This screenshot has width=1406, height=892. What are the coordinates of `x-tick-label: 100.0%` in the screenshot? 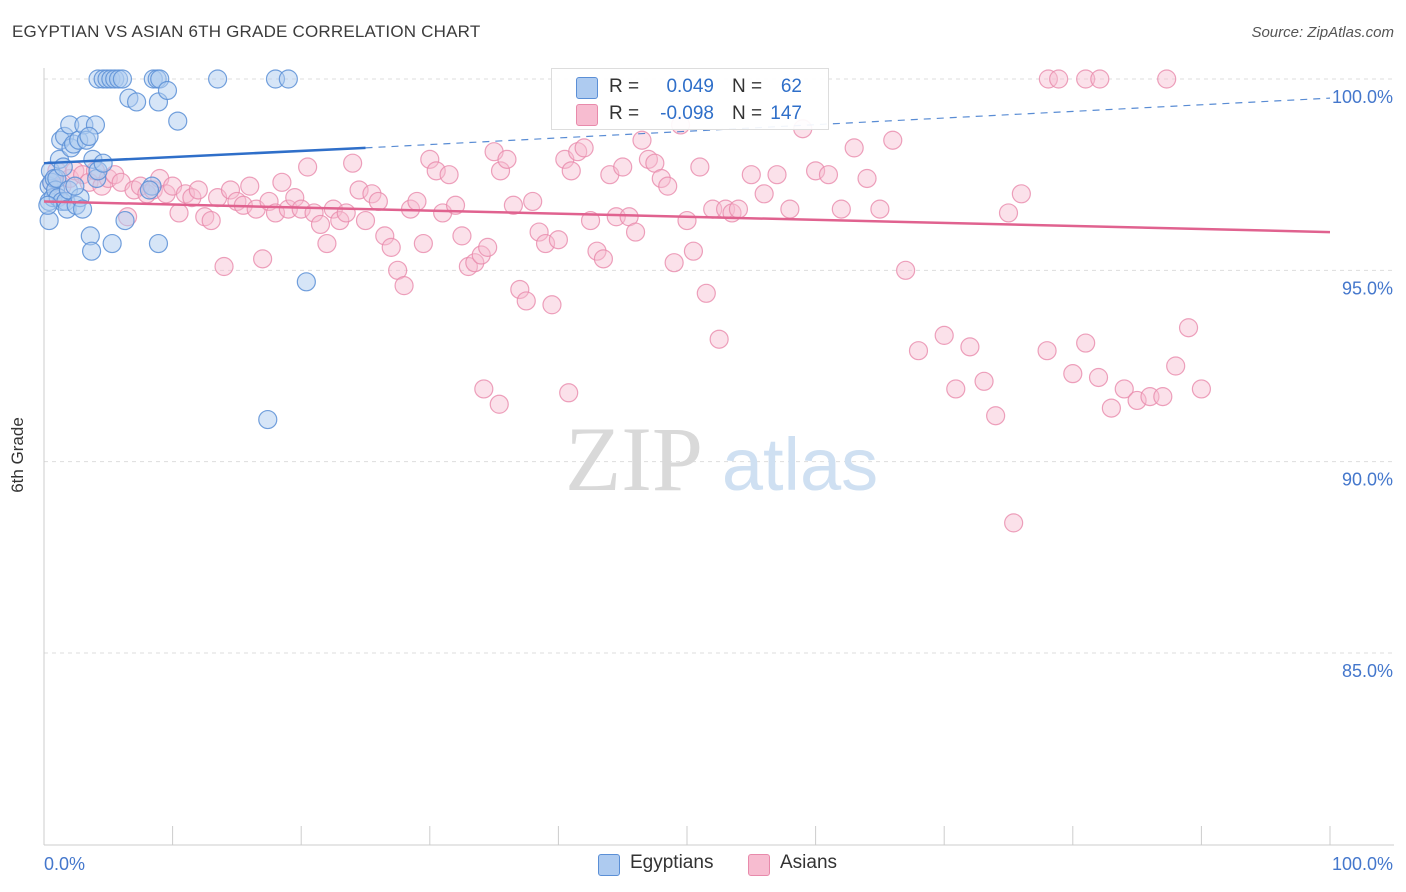 It's located at (1362, 864).